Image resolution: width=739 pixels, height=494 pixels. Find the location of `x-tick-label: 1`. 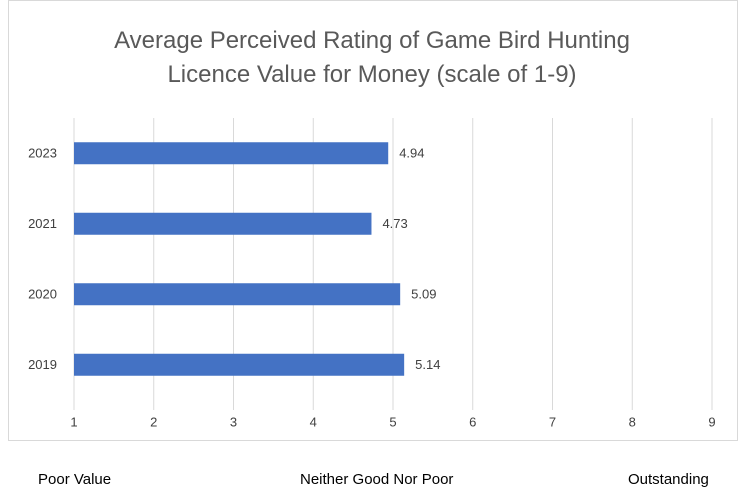

x-tick-label: 1 is located at coordinates (73, 421).